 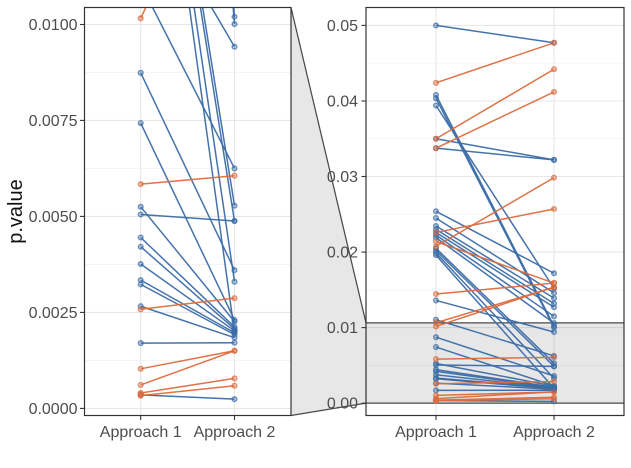 I want to click on svg-text: 0.05, so click(x=342, y=26).